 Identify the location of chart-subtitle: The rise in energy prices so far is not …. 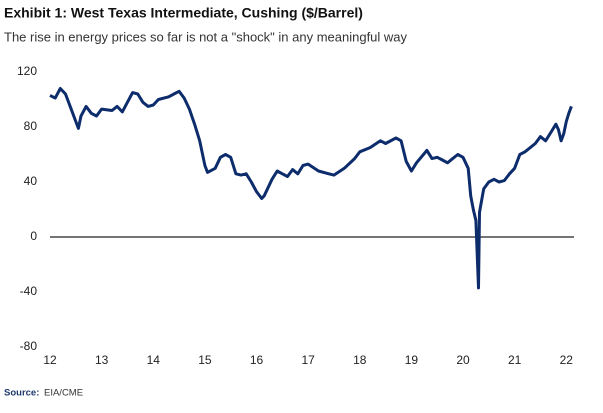
(206, 36).